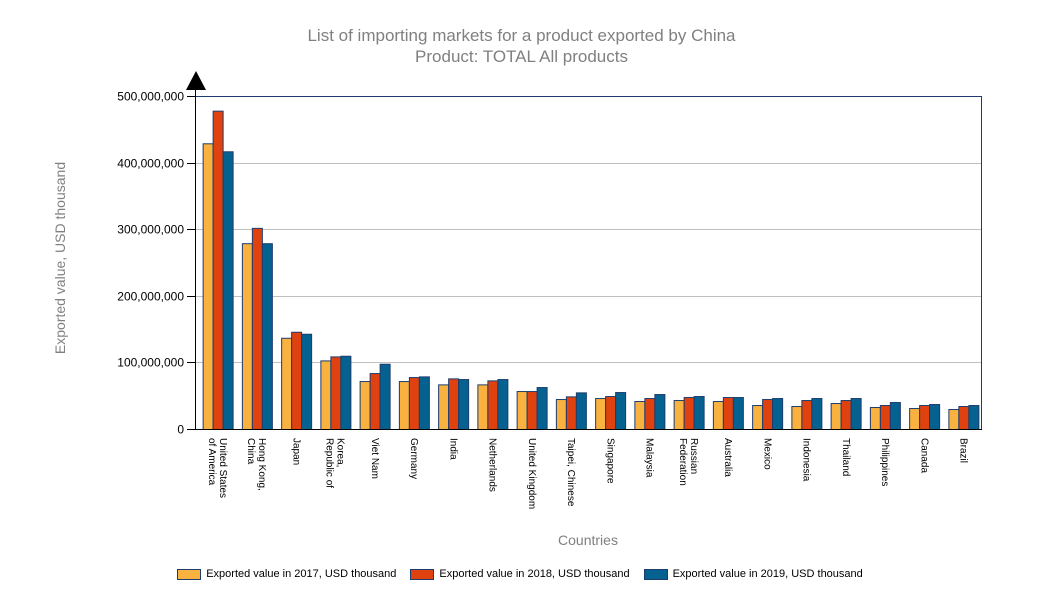 This screenshot has width=1063, height=602. I want to click on legend-item: Exported value in 2018, USD thousand, so click(520, 574).